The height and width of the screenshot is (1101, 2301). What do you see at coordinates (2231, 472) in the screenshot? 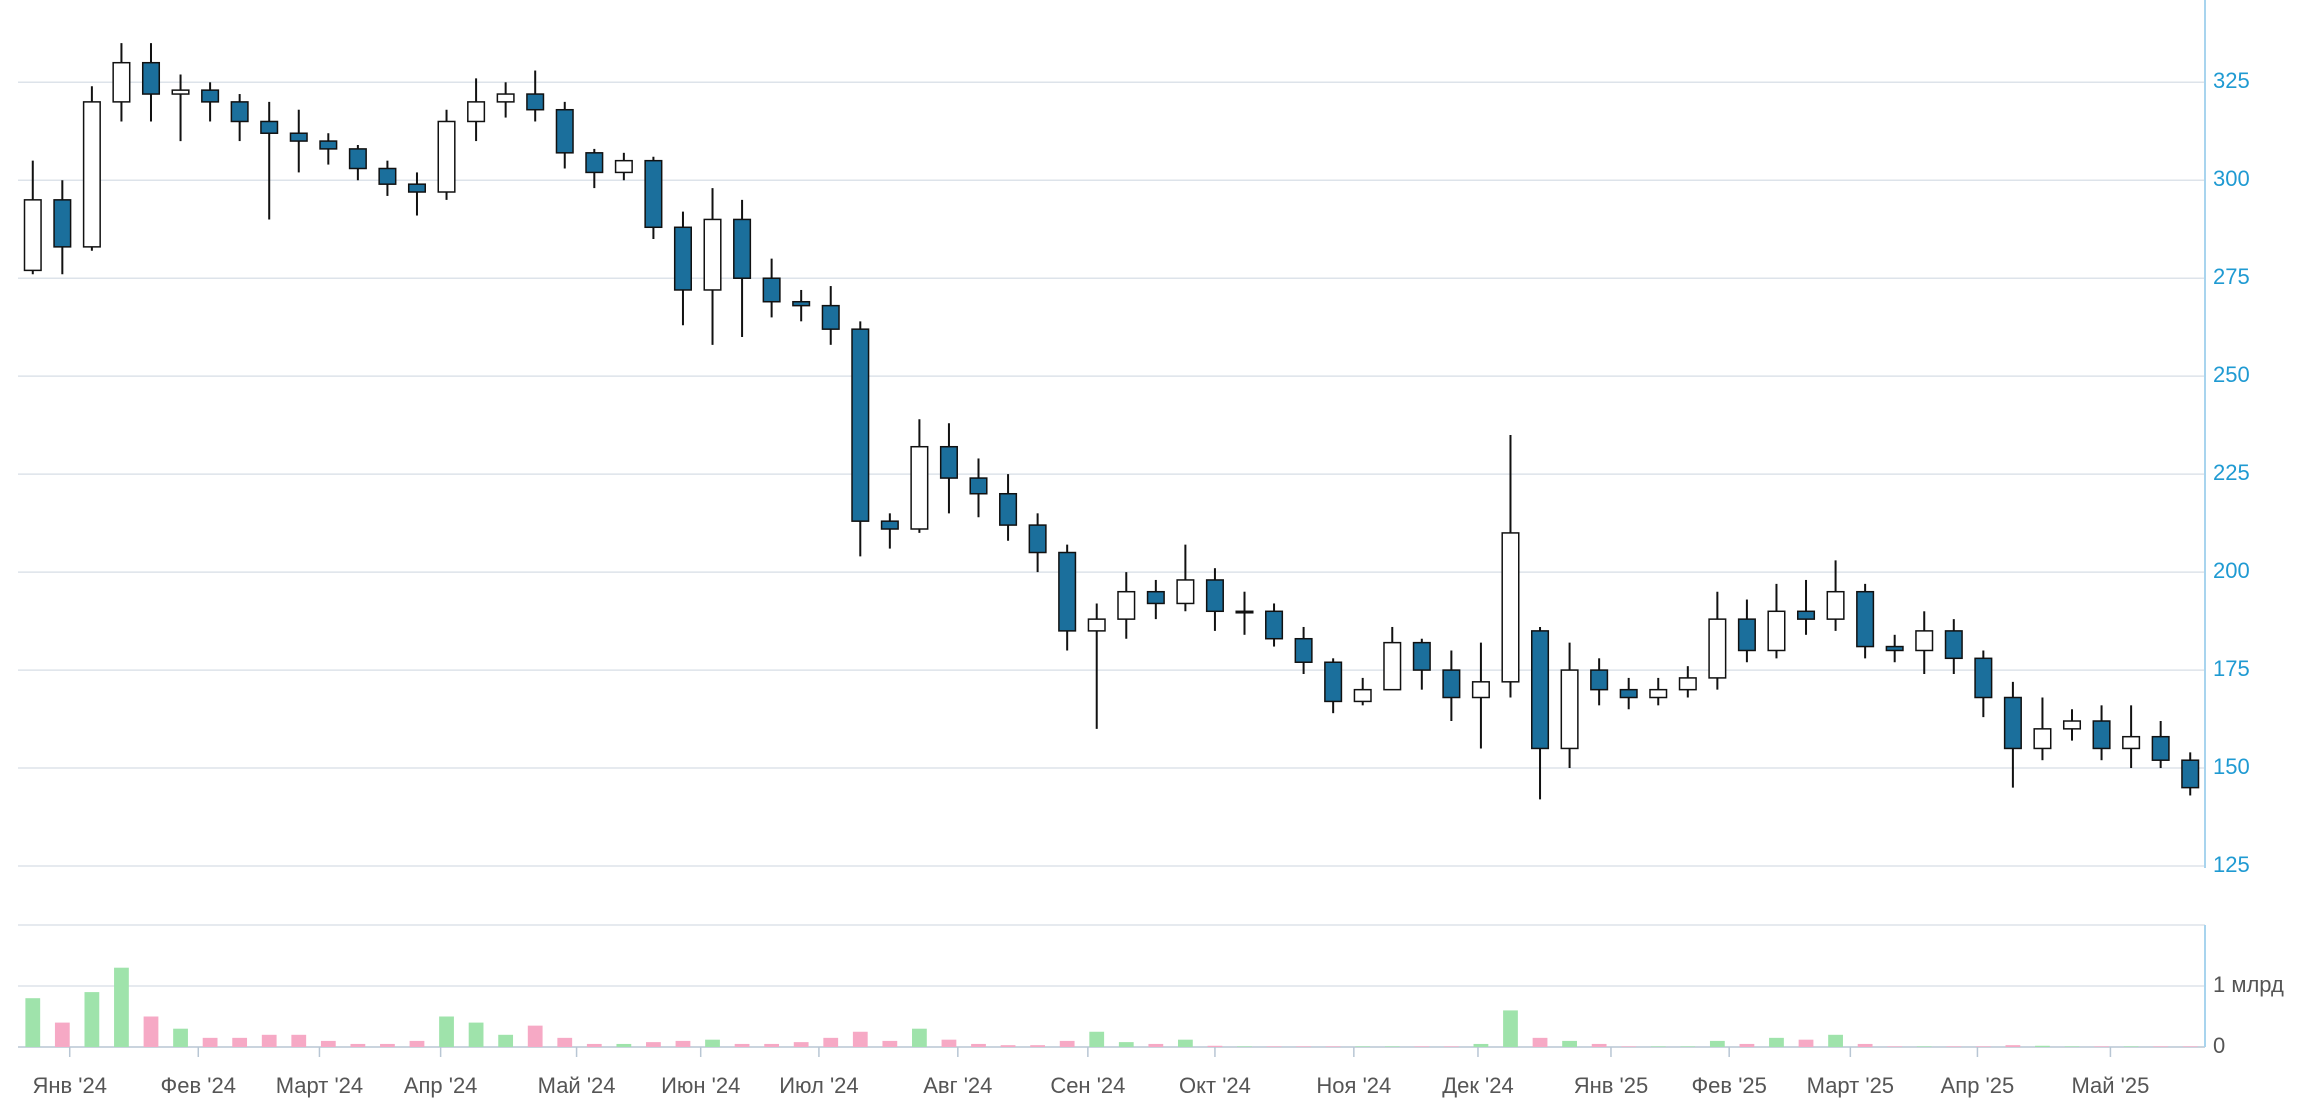
I see `y-tick-label: 225` at bounding box center [2231, 472].